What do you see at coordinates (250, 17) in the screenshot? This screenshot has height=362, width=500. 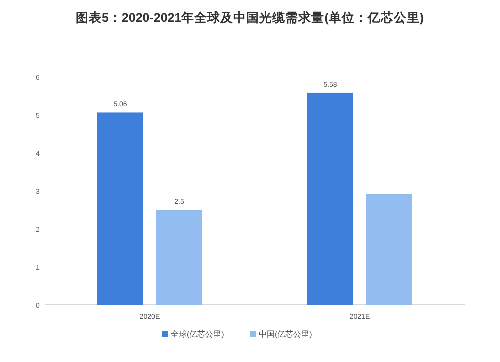 I see `chart-title: 图表5：2020-2021年全球及中国光缆需求量(单位：亿芯公里)` at bounding box center [250, 17].